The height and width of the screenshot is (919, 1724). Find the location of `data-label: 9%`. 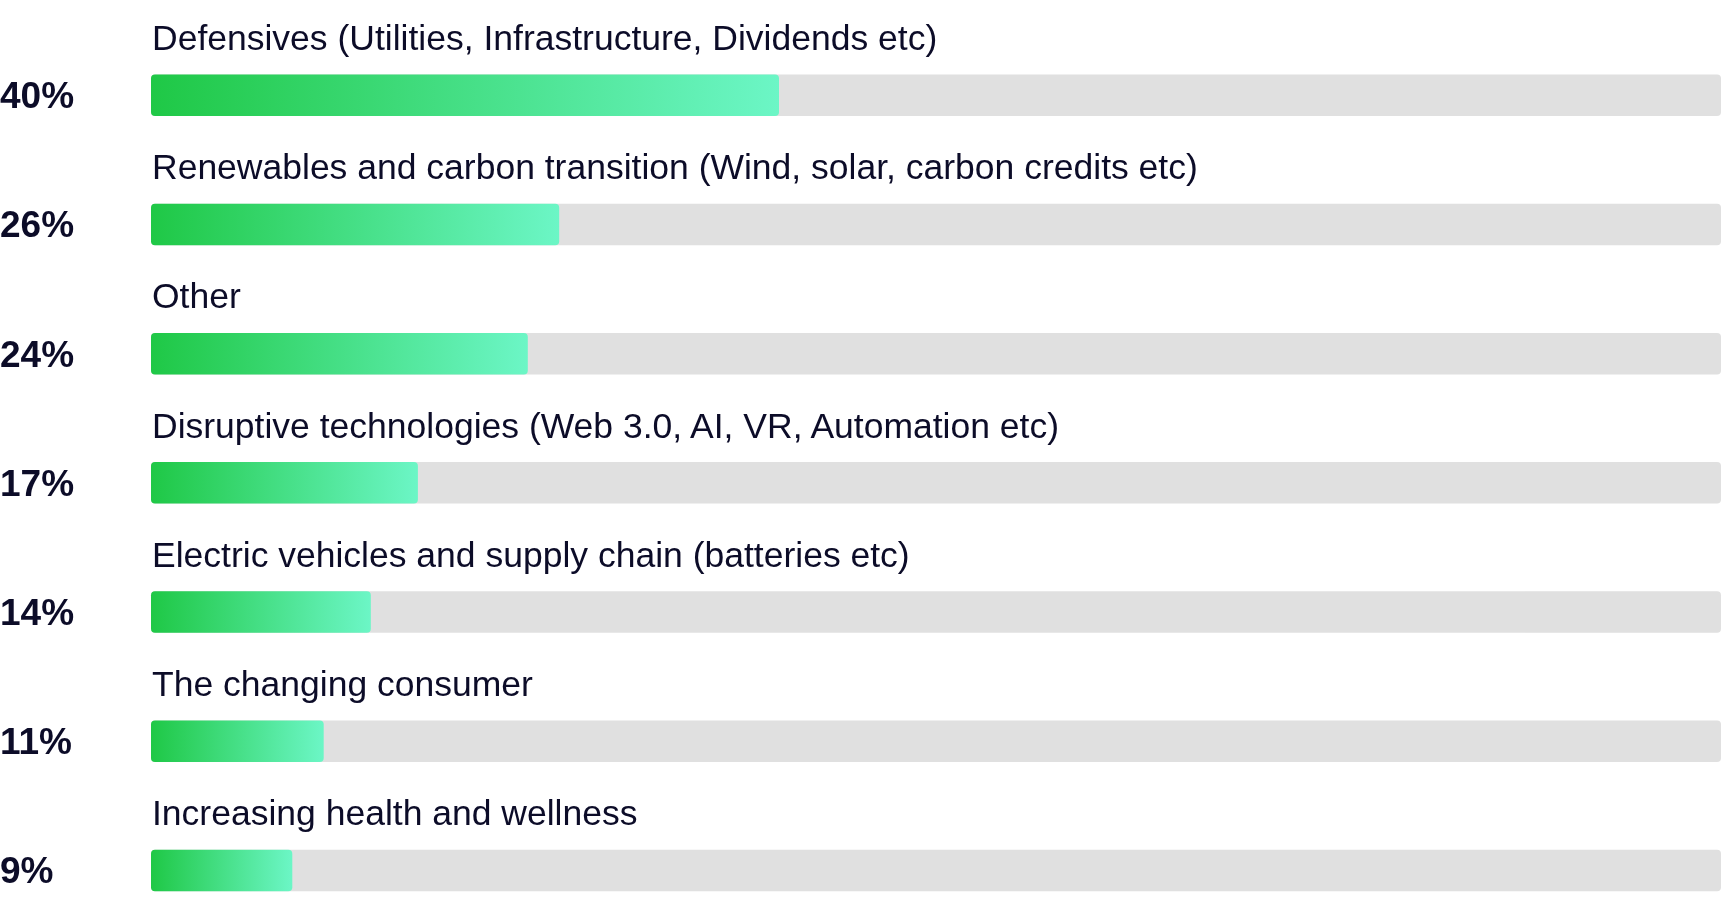

data-label: 9% is located at coordinates (27, 871).